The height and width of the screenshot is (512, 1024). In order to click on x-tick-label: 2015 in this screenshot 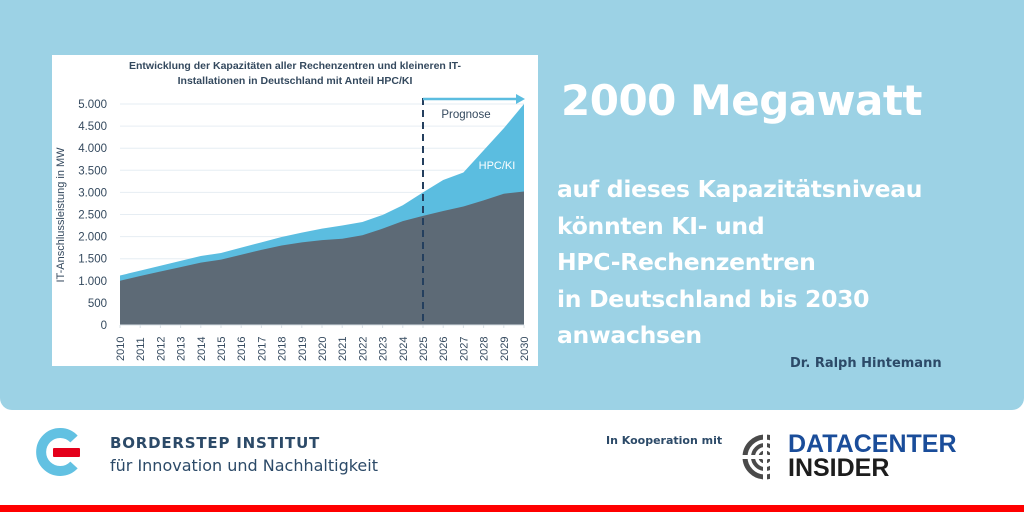, I will do `click(222, 349)`.